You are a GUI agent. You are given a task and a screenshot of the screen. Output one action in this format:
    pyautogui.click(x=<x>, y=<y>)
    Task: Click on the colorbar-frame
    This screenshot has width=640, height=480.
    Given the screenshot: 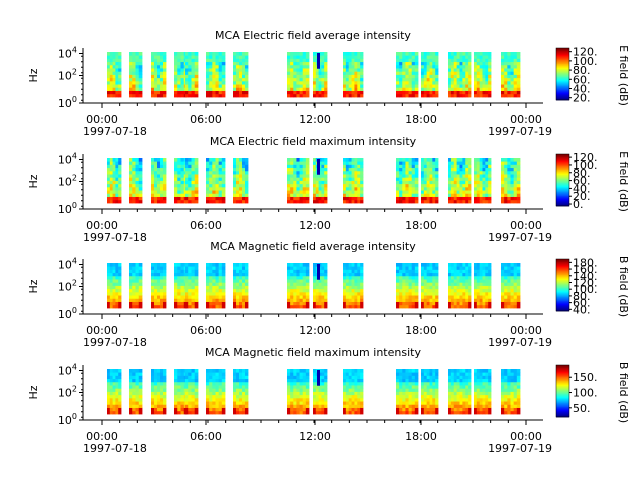 What is the action you would take?
    pyautogui.click(x=562, y=74)
    